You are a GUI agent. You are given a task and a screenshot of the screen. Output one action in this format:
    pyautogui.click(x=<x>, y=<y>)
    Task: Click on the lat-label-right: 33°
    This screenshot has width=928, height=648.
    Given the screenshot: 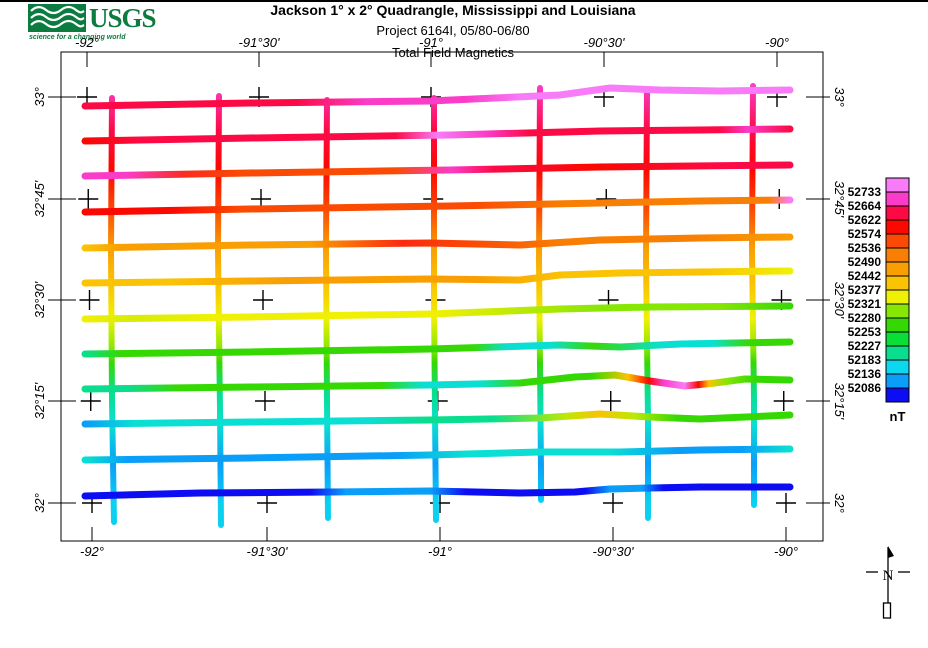 What is the action you would take?
    pyautogui.click(x=839, y=97)
    